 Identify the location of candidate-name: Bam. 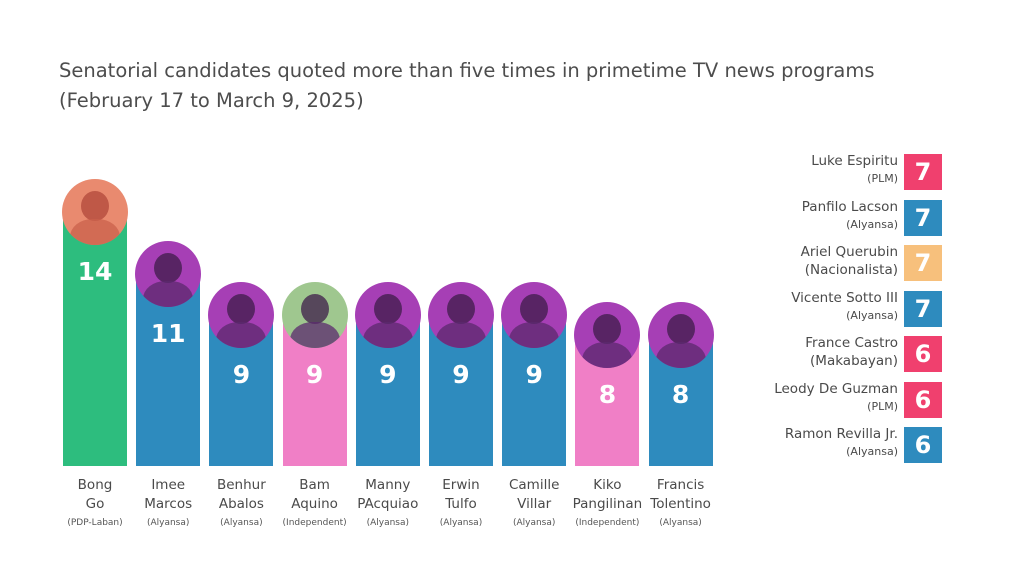
(314, 485).